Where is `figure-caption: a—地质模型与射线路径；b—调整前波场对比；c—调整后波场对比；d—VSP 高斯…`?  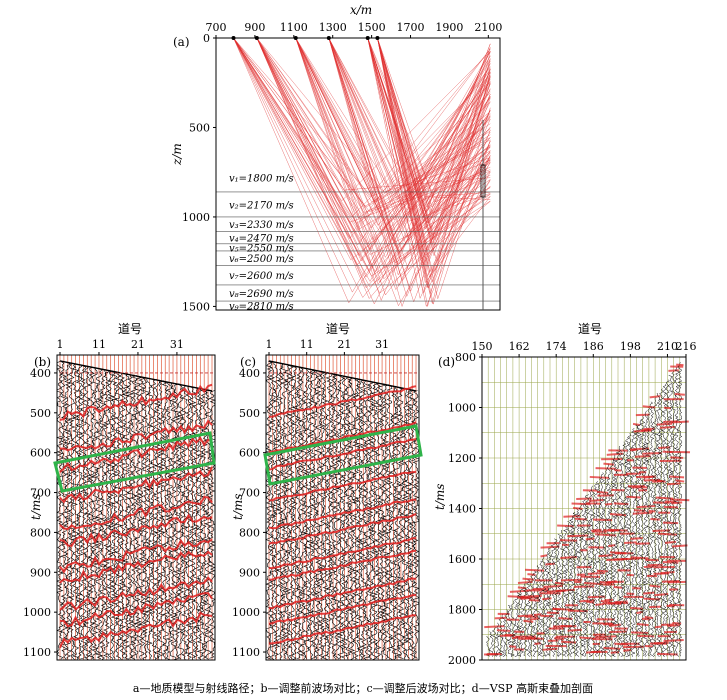
figure-caption: a—地质模型与射线路径；b—调整前波场对比；c—调整后波场对比；d—VSP 高斯… is located at coordinates (363, 688).